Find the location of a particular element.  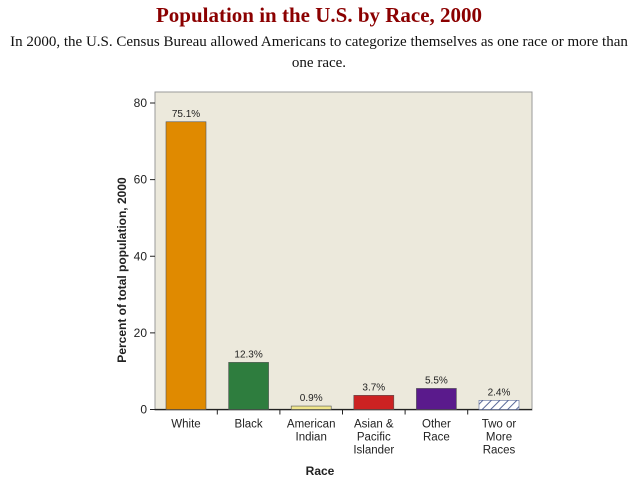

y-tick-label: 0 is located at coordinates (143, 410).